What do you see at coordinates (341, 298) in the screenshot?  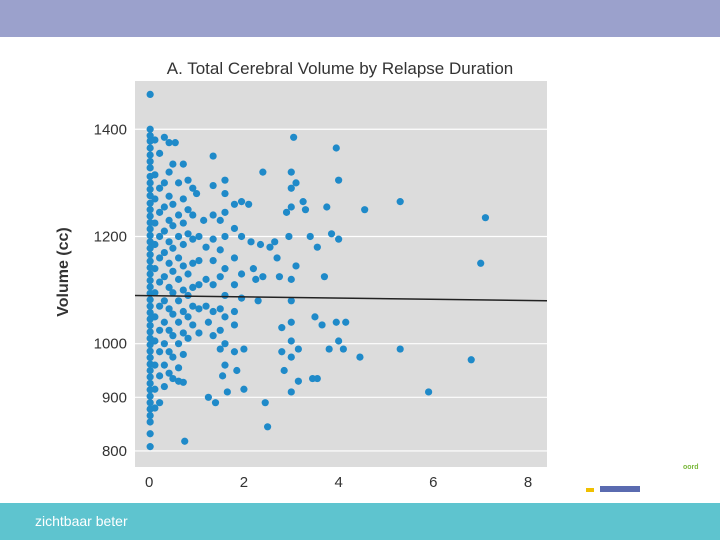 I see `trend-line` at bounding box center [341, 298].